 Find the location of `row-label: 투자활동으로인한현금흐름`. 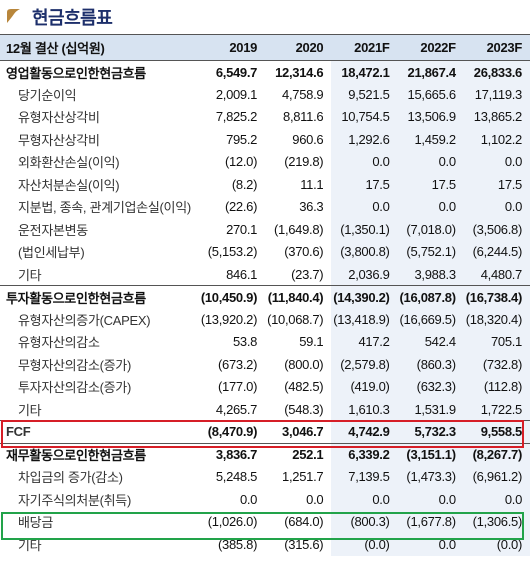

row-label: 투자활동으로인한현금흐름 is located at coordinates (99, 296).